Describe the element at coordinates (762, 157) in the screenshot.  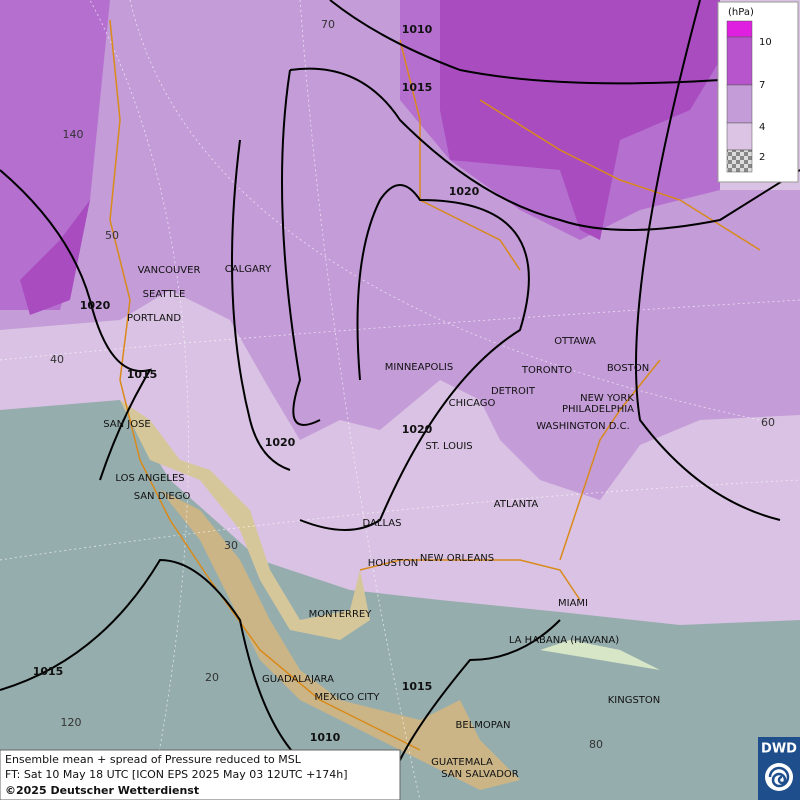
I see `legend-label: 2` at that location.